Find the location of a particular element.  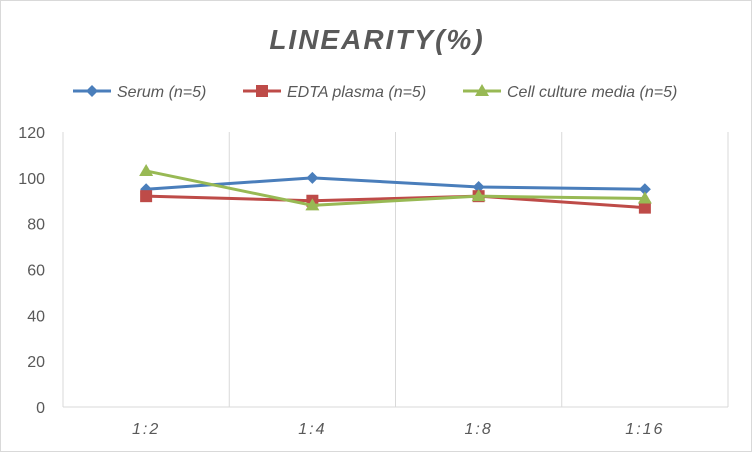

x-tick-label: 1:8 is located at coordinates (479, 429).